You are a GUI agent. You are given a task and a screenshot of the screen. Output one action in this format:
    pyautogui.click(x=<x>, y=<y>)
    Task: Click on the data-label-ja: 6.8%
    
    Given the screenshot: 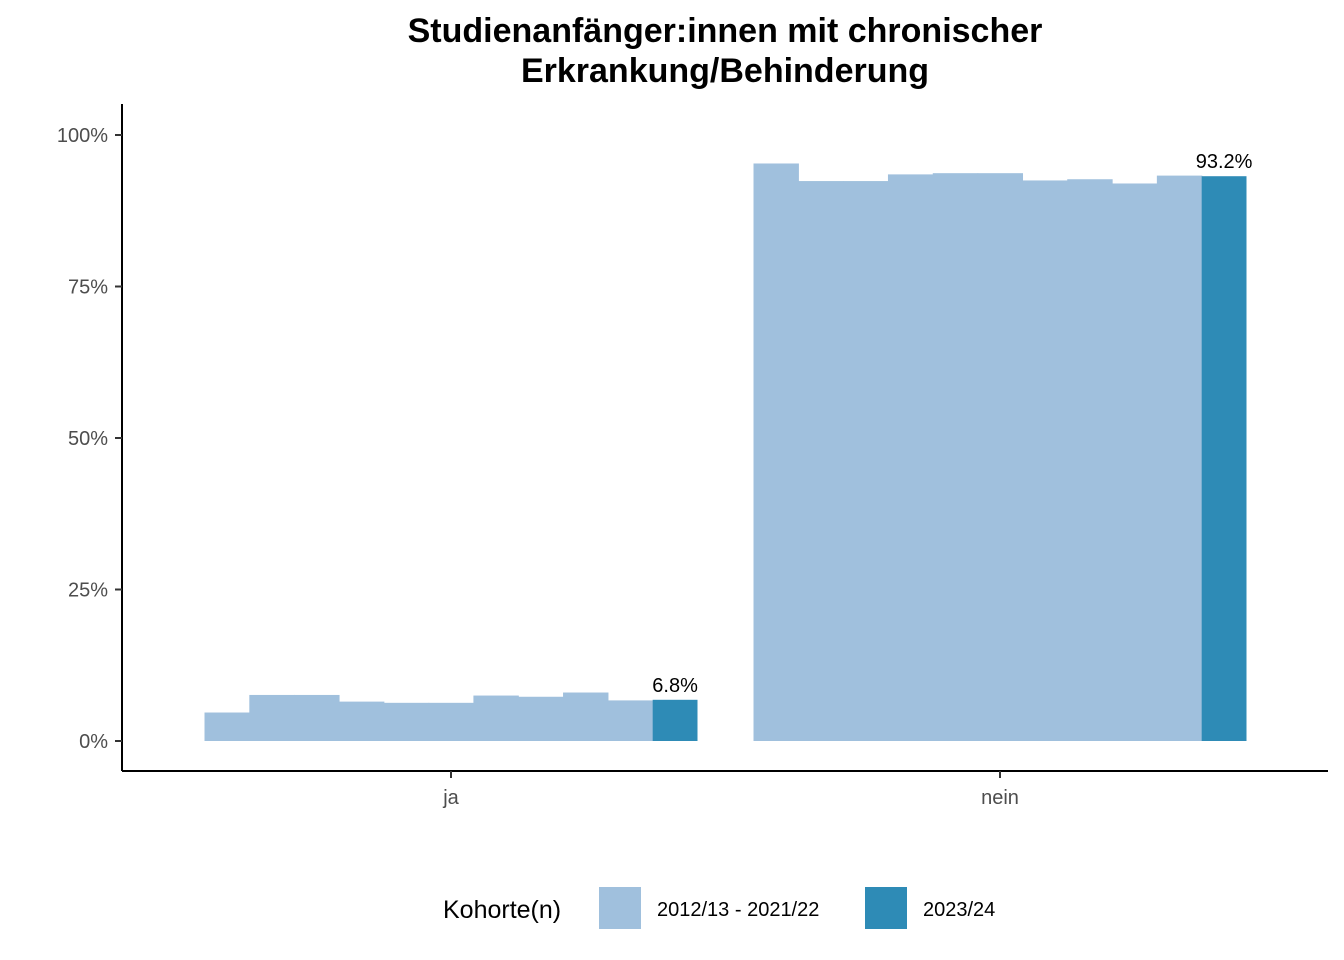 What is the action you would take?
    pyautogui.click(x=675, y=686)
    